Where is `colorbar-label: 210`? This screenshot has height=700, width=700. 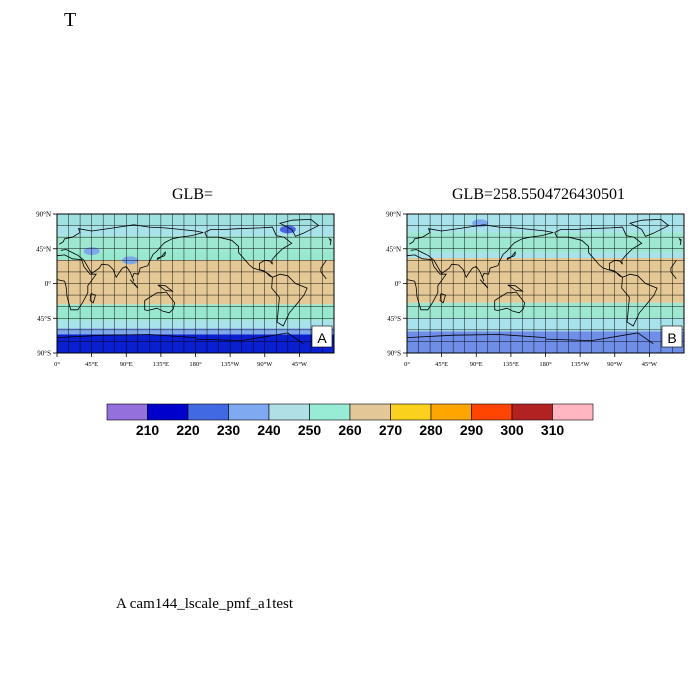
colorbar-label: 210 is located at coordinates (148, 430).